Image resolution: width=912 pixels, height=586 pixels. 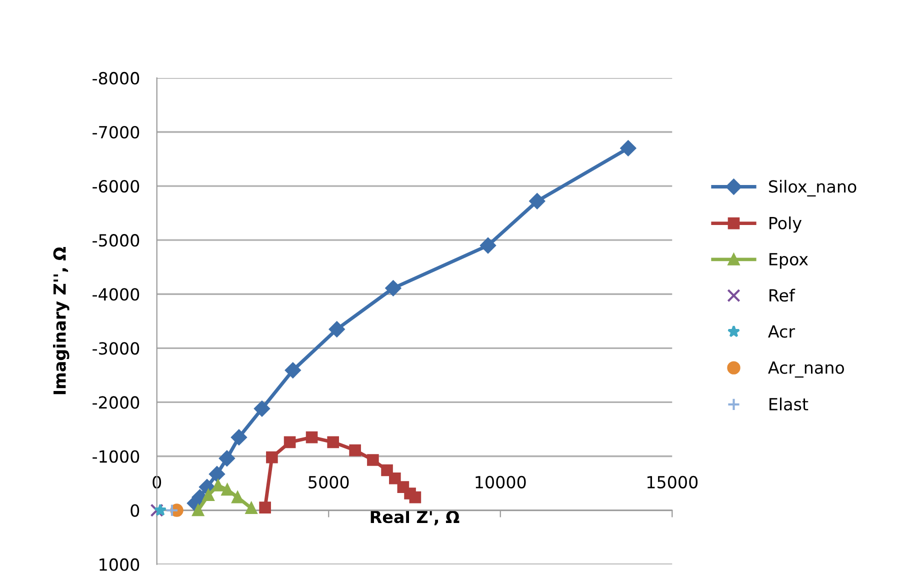 What do you see at coordinates (328, 482) in the screenshot?
I see `x-tick-label: 5000` at bounding box center [328, 482].